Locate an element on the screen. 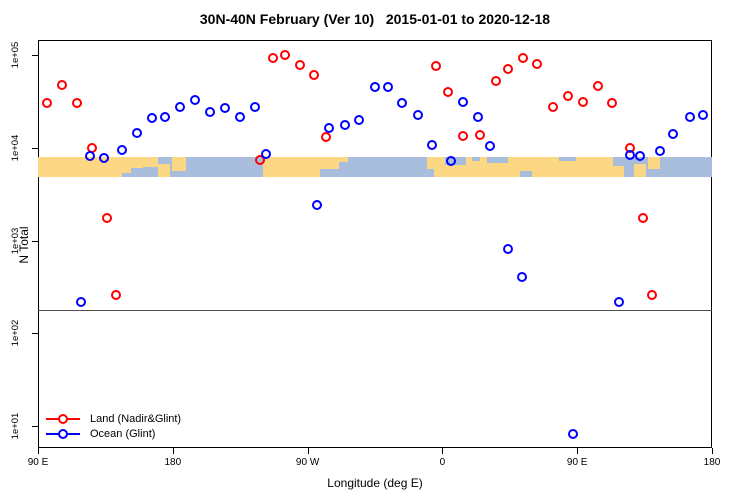 The height and width of the screenshot is (500, 750). y-tick-label: 1e+04 is located at coordinates (15, 148).